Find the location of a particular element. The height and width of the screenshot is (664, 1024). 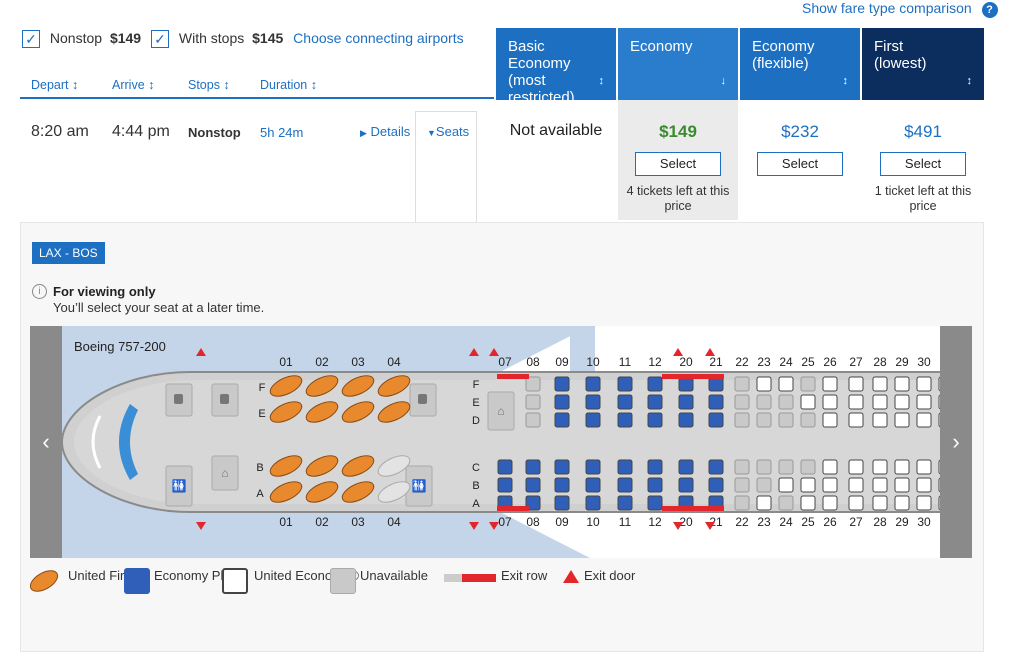

nonstop-checkbox: ✓ is located at coordinates (31, 39).